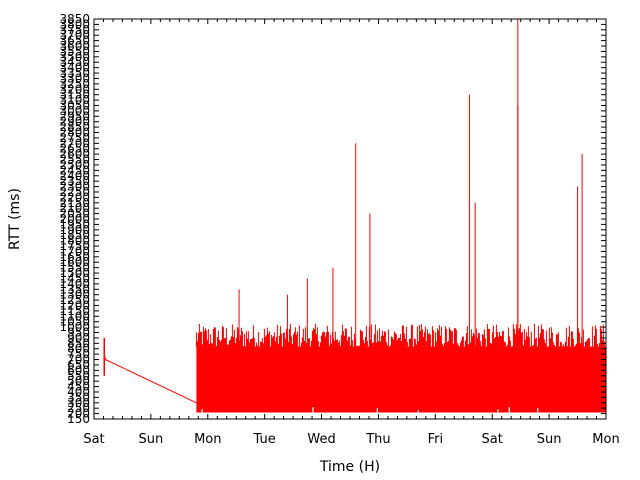  I want to click on y-tick-label-37: 2000, so click(74, 219).